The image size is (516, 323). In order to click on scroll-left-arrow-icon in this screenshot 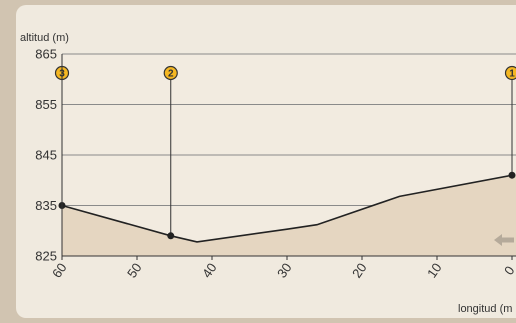, I will do `click(504, 240)`.